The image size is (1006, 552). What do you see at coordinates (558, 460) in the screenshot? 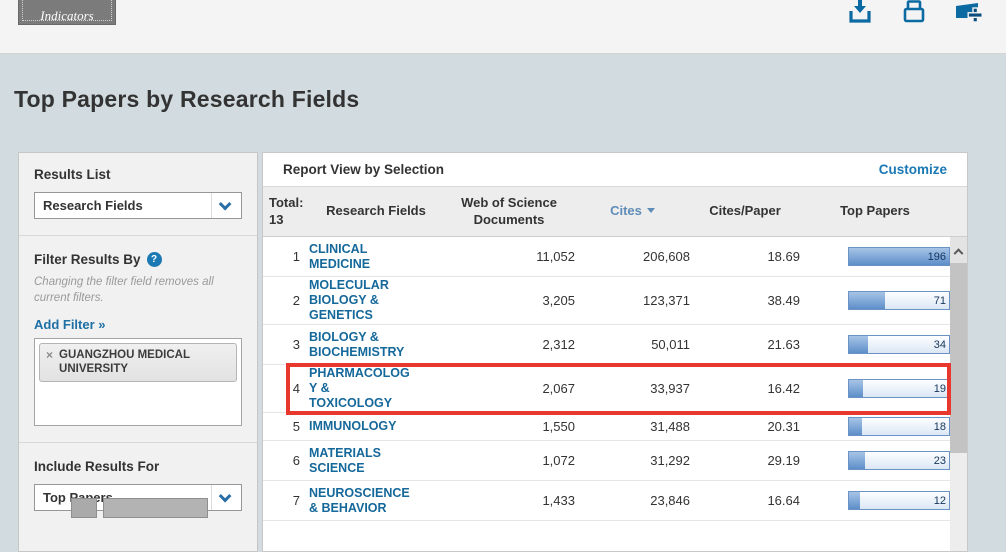
I see `wos-documents-value: 1,072` at bounding box center [558, 460].